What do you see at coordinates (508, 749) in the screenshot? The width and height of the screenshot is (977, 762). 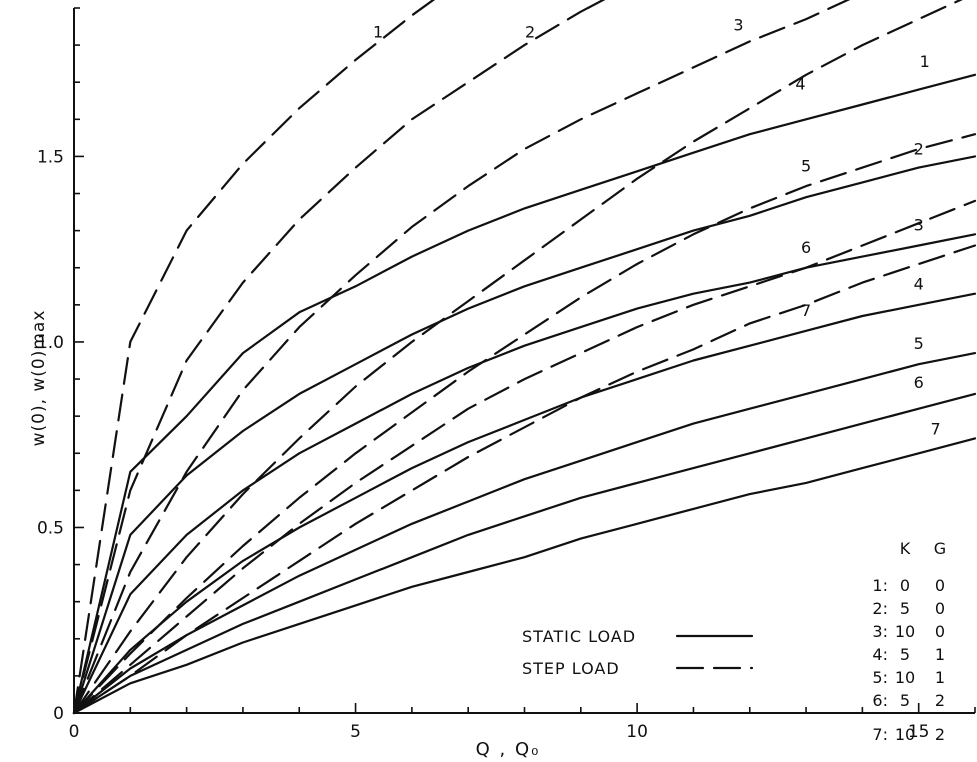 I see `x-axis-label: Q , Q₀` at bounding box center [508, 749].